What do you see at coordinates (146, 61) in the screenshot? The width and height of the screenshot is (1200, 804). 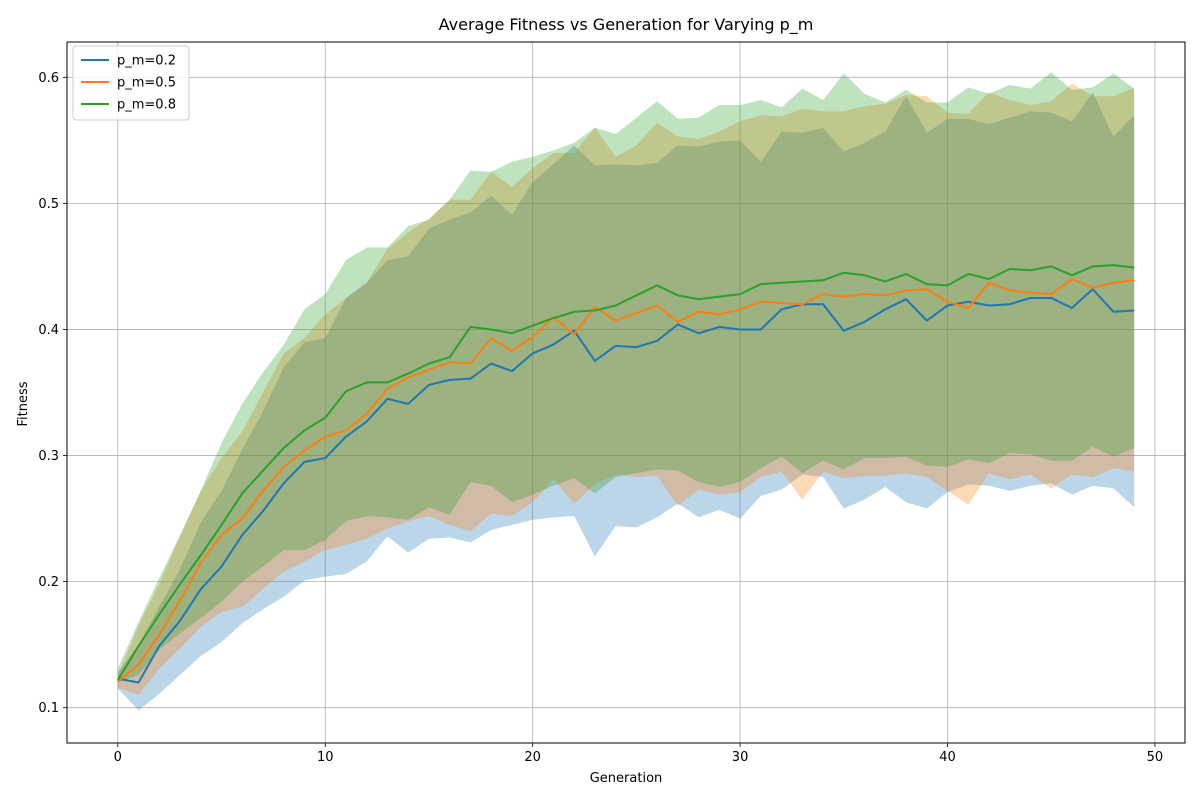 I see `legend-label: p_m=0.2` at bounding box center [146, 61].